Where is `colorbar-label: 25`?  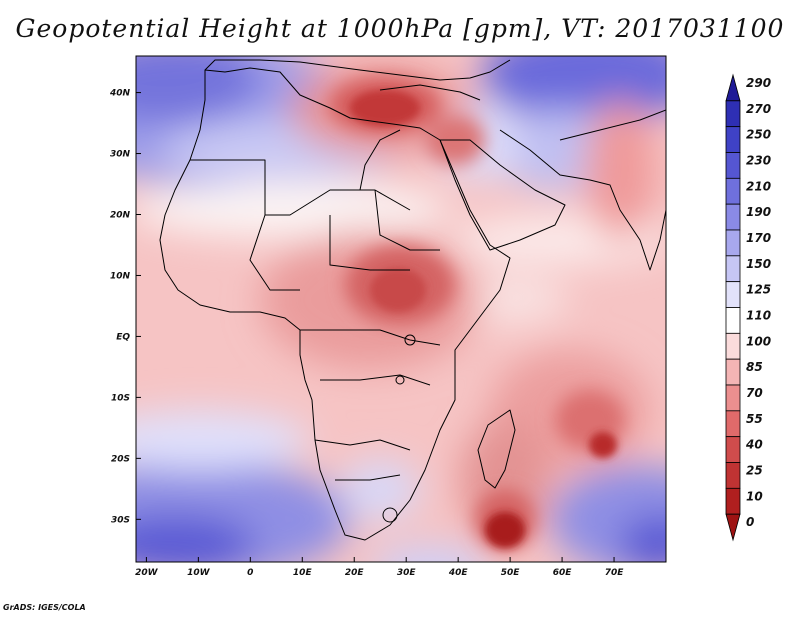
colorbar-label: 25 is located at coordinates (754, 471).